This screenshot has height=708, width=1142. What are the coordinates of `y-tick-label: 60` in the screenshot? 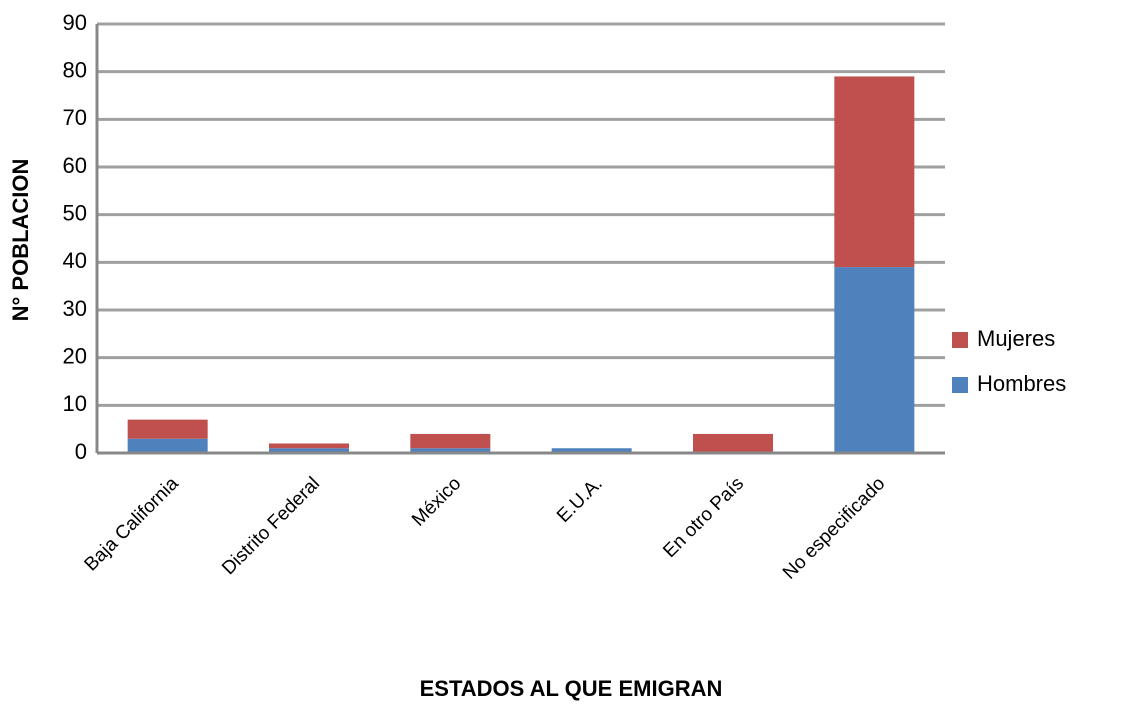 It's located at (75, 165).